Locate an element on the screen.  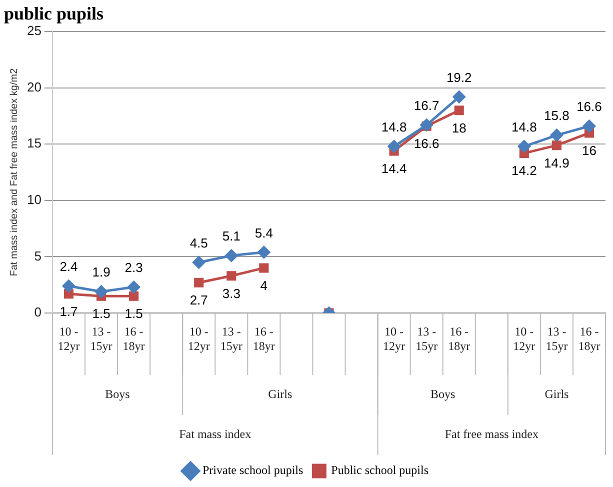
y-tick-label: 25 is located at coordinates (34, 30).